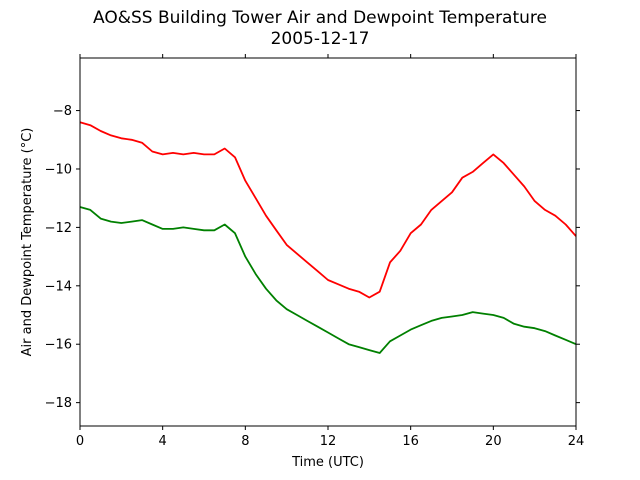 This screenshot has height=480, width=640. Describe the element at coordinates (58, 345) in the screenshot. I see `y-tick-label: −16` at that location.